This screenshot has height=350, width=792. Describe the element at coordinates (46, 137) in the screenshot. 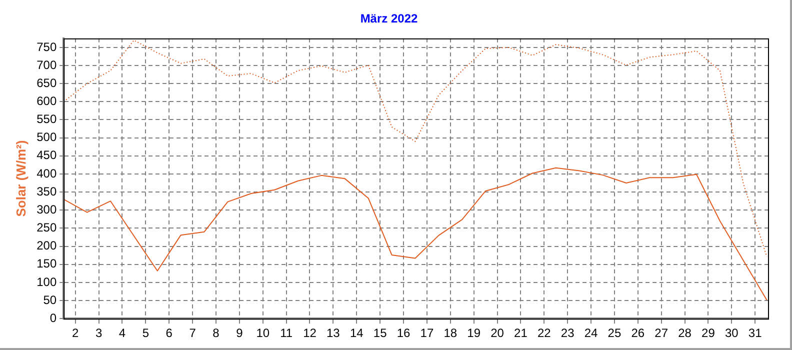

I see `y-tick-label: 500` at that location.